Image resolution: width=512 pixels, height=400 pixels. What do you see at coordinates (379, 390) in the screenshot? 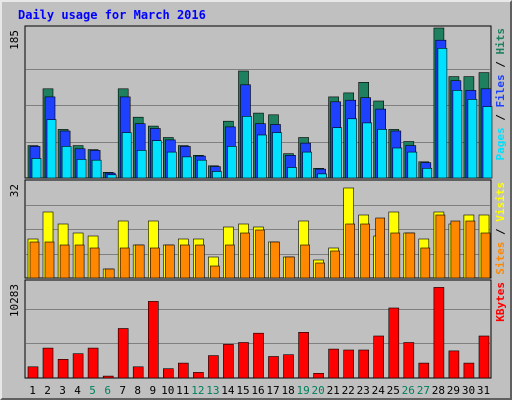
I see `x-tick-label-day-24: 24` at bounding box center [379, 390].